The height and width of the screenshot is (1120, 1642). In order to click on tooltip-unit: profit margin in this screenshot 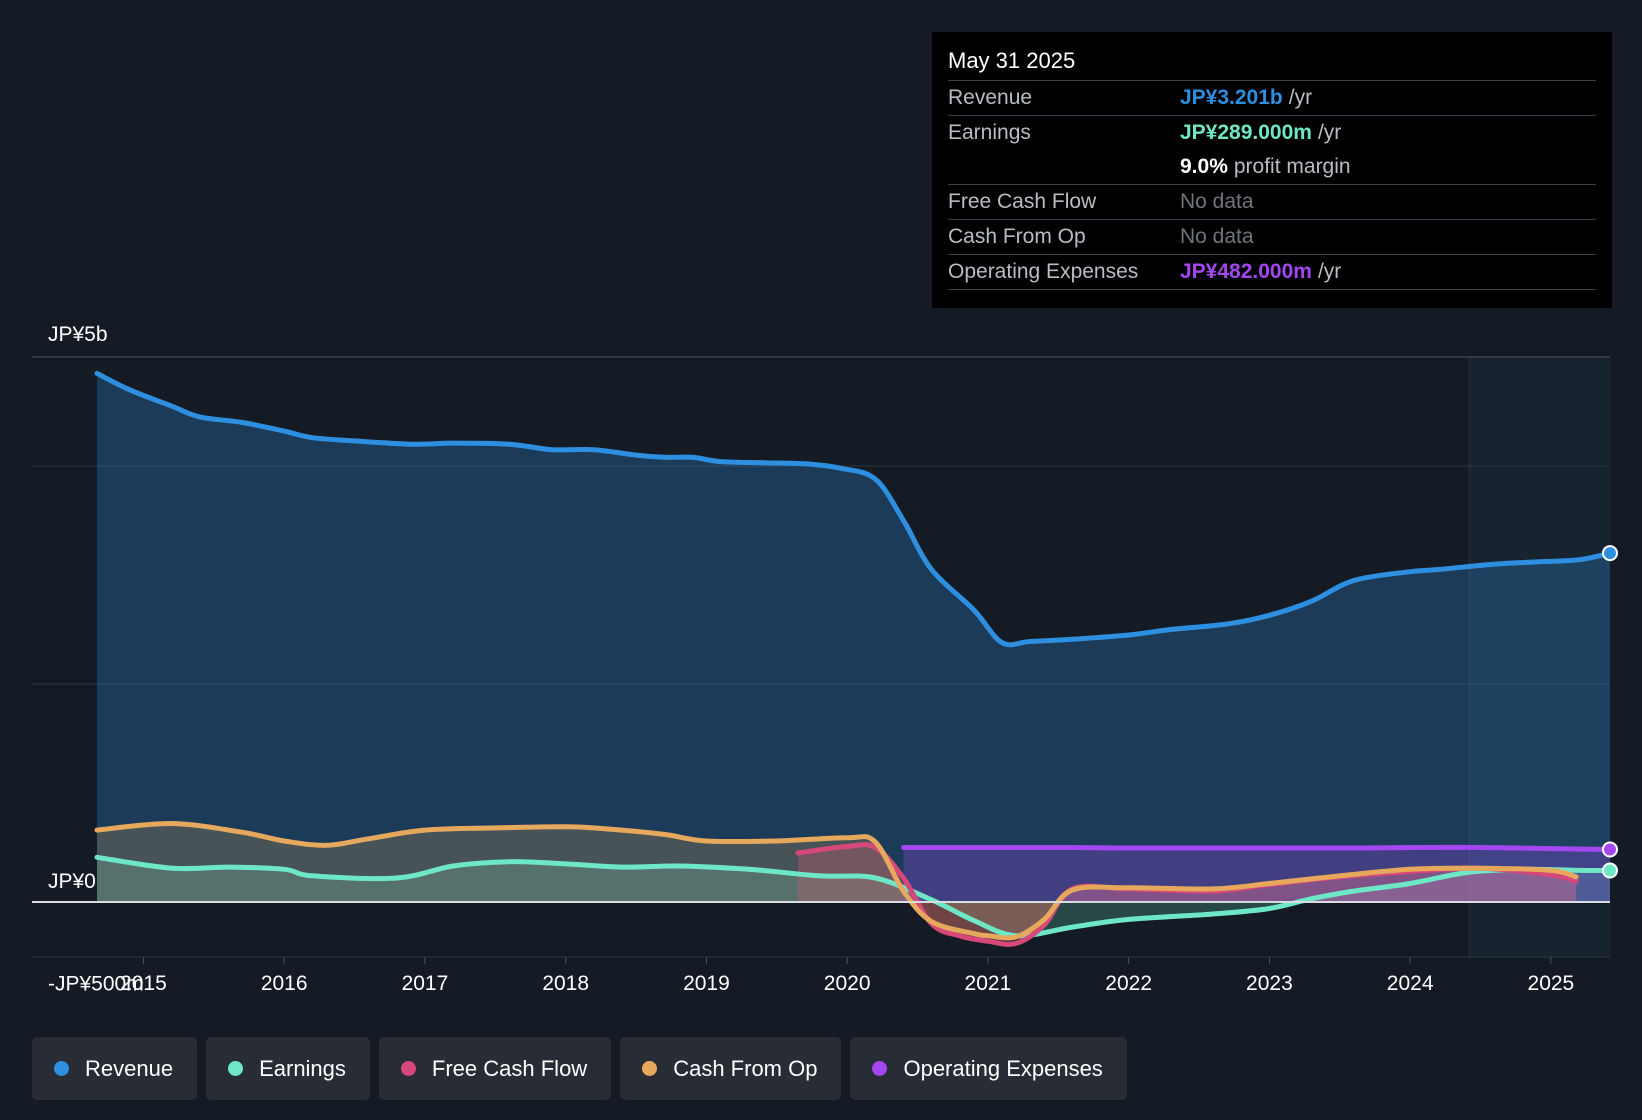, I will do `click(1292, 166)`.